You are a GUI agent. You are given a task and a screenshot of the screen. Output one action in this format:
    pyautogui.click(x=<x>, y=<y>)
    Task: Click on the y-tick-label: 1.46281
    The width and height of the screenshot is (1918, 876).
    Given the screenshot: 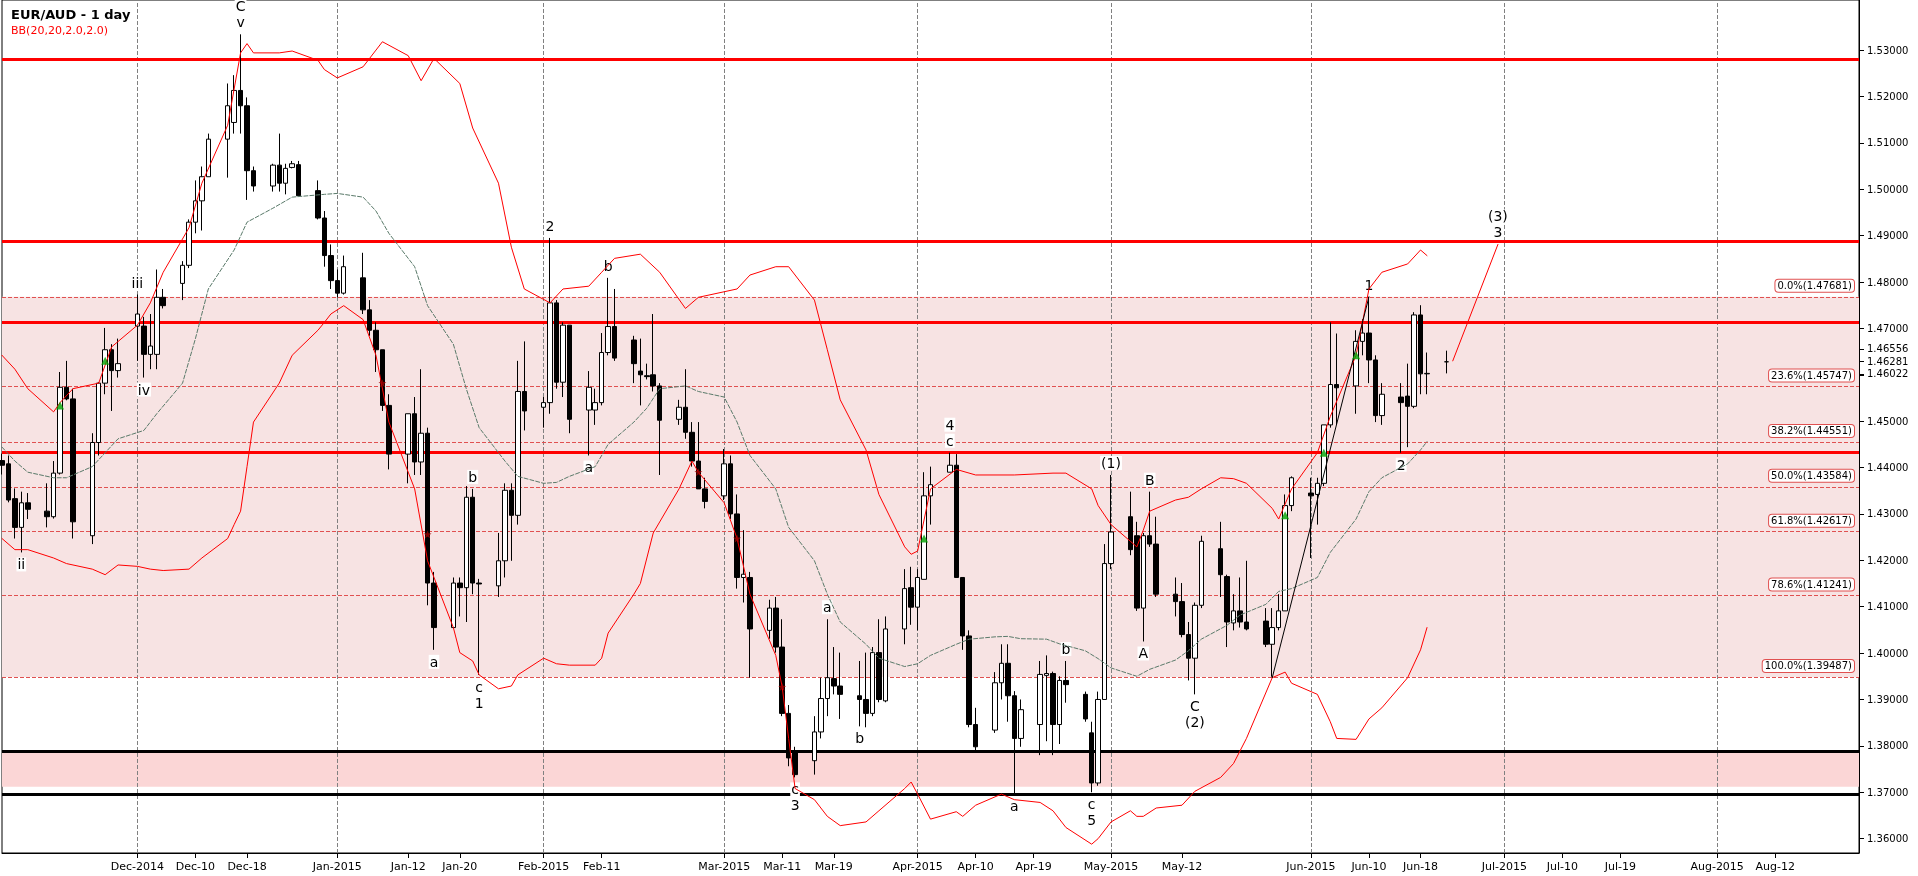 What is the action you would take?
    pyautogui.click(x=1888, y=362)
    